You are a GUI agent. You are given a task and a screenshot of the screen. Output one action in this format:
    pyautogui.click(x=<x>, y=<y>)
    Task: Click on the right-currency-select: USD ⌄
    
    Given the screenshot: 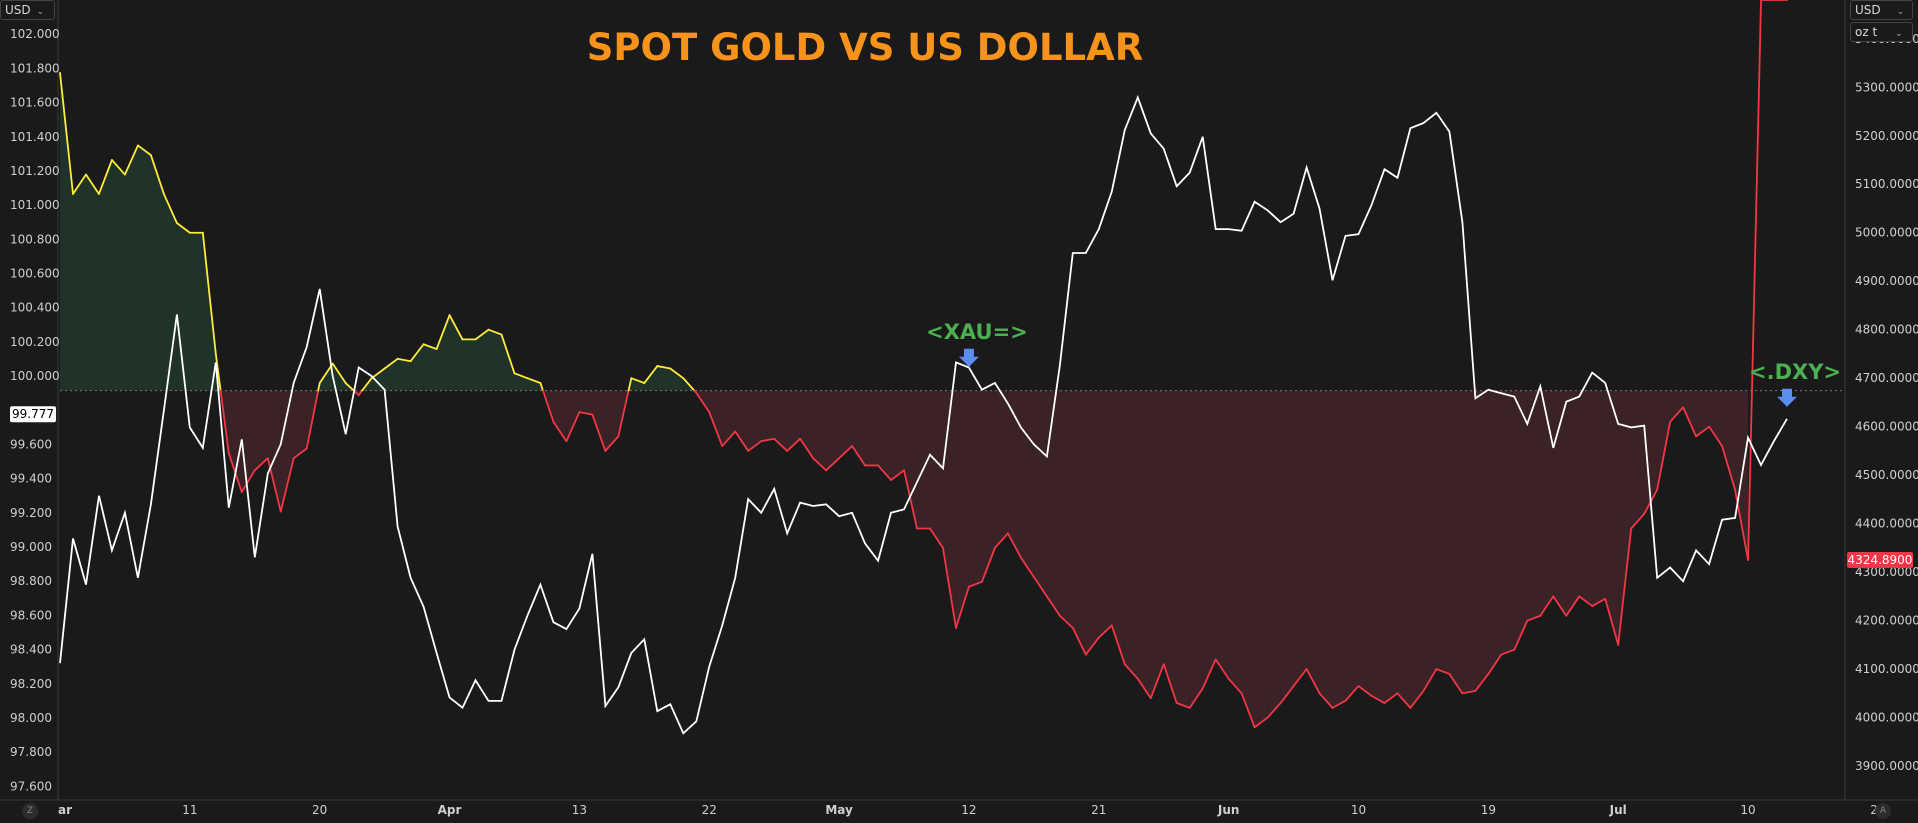 What is the action you would take?
    pyautogui.click(x=1881, y=10)
    